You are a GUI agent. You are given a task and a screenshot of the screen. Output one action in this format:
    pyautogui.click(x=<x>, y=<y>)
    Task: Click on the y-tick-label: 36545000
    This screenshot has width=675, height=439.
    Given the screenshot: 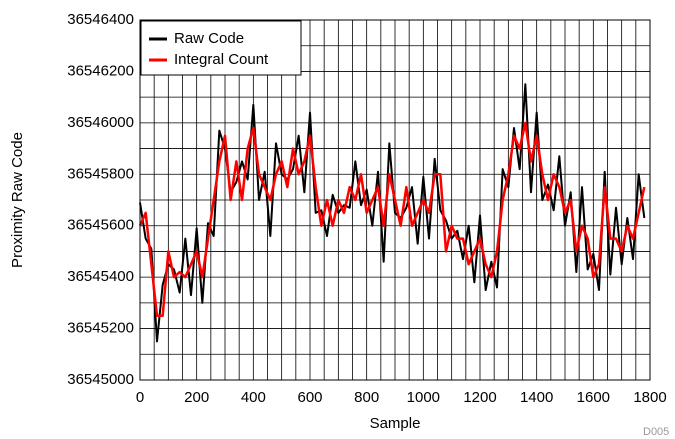 What is the action you would take?
    pyautogui.click(x=100, y=379)
    